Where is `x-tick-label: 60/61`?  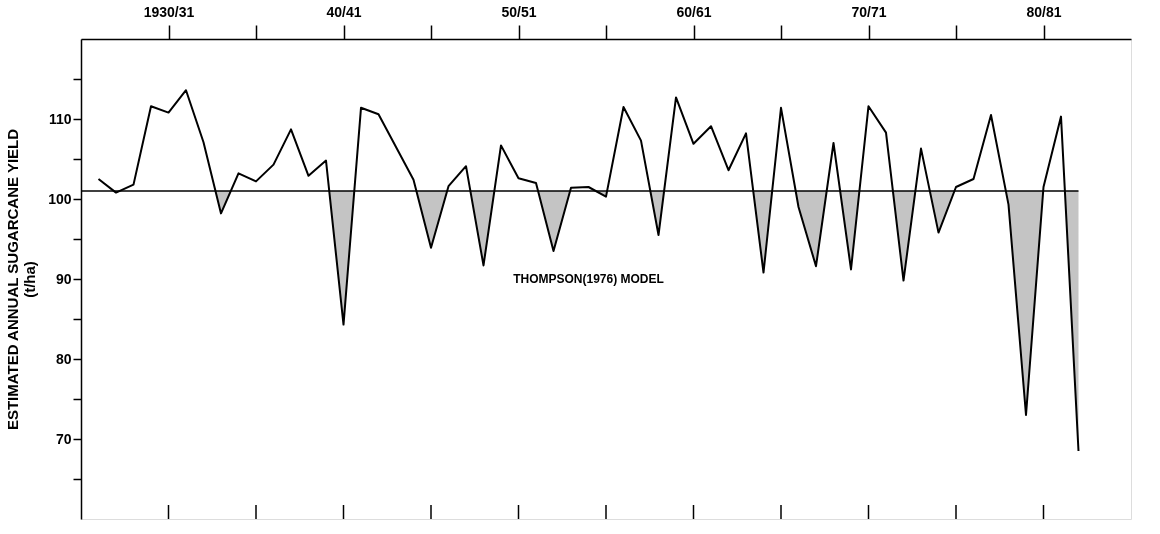 x-tick-label: 60/61 is located at coordinates (694, 11).